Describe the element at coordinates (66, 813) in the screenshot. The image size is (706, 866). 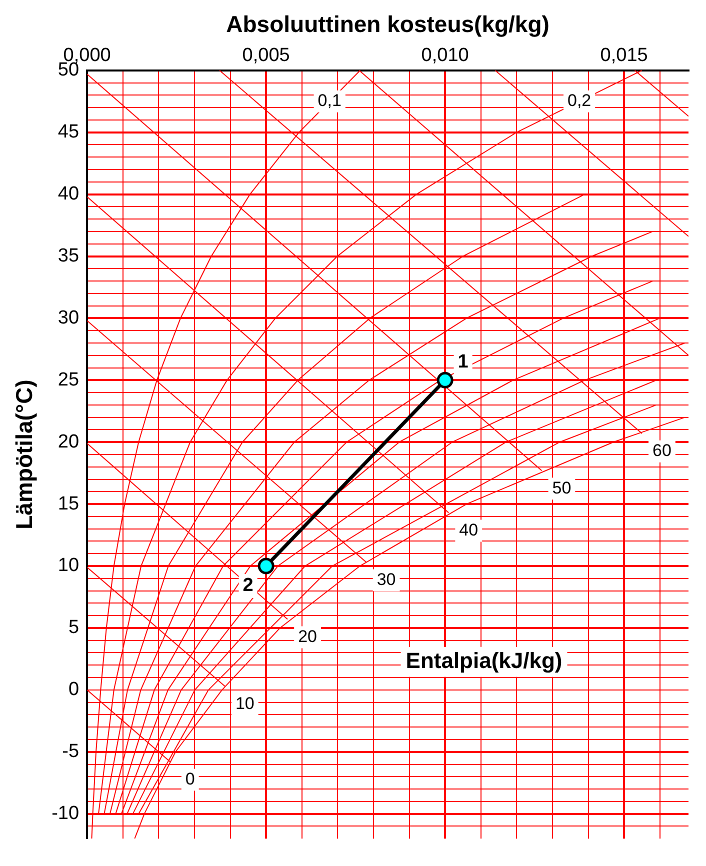
I see `y-tick-label: -10` at that location.